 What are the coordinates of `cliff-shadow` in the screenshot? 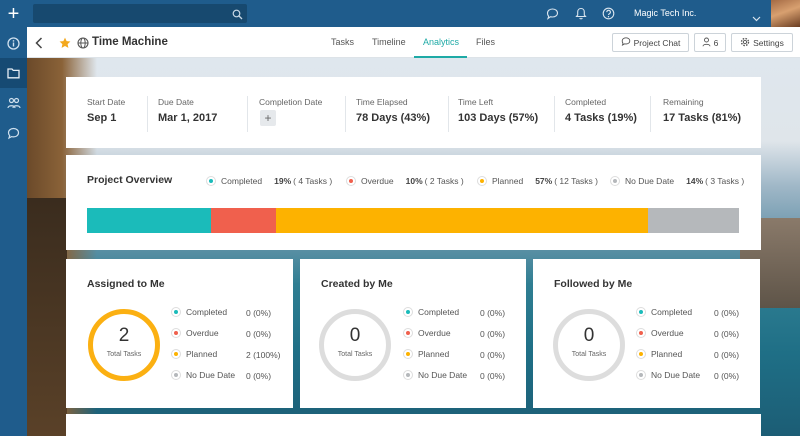 It's located at (47, 317).